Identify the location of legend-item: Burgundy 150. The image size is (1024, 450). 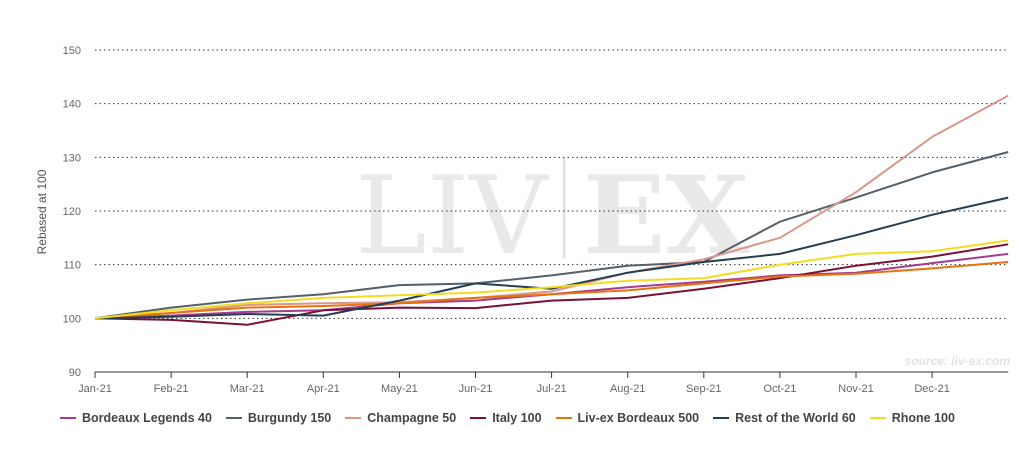
(278, 418).